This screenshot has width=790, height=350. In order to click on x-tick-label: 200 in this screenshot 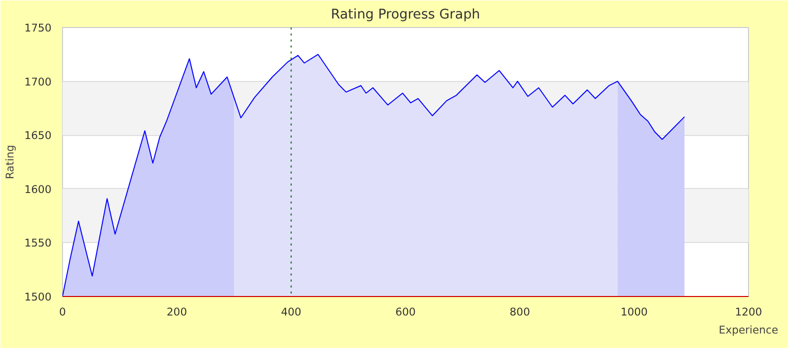, I will do `click(177, 312)`.